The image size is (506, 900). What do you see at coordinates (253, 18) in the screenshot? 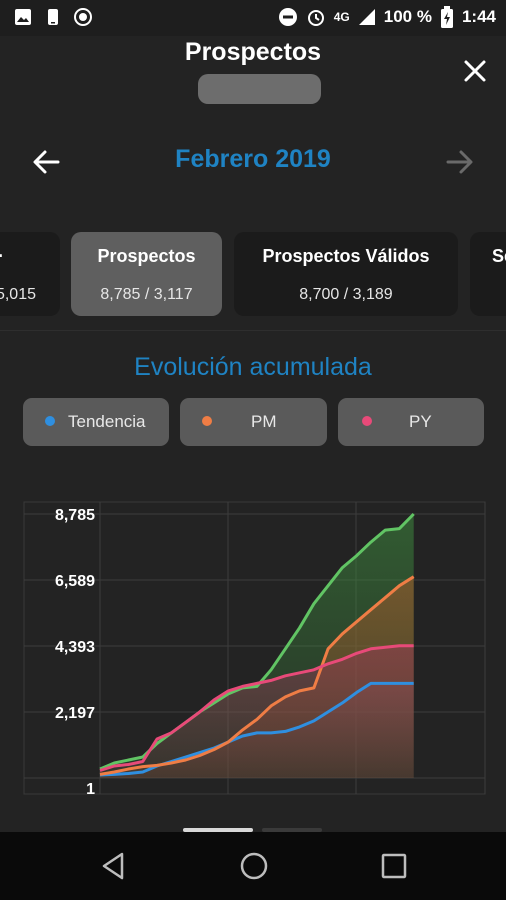
I see `status-bar: 4G 100 % 1:44` at bounding box center [253, 18].